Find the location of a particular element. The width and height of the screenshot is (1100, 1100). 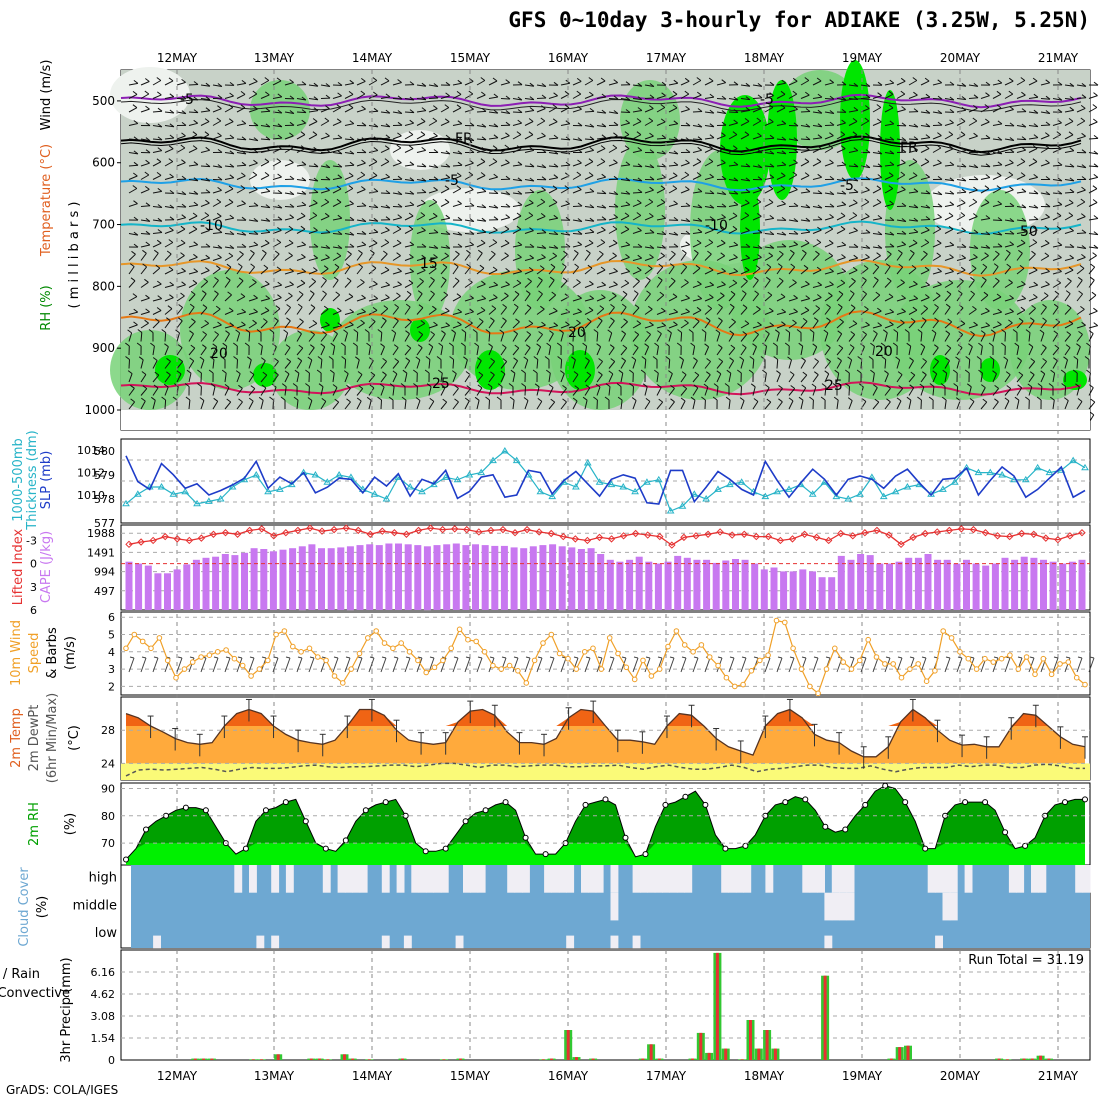

contour-label: -10 is located at coordinates (716, 226).